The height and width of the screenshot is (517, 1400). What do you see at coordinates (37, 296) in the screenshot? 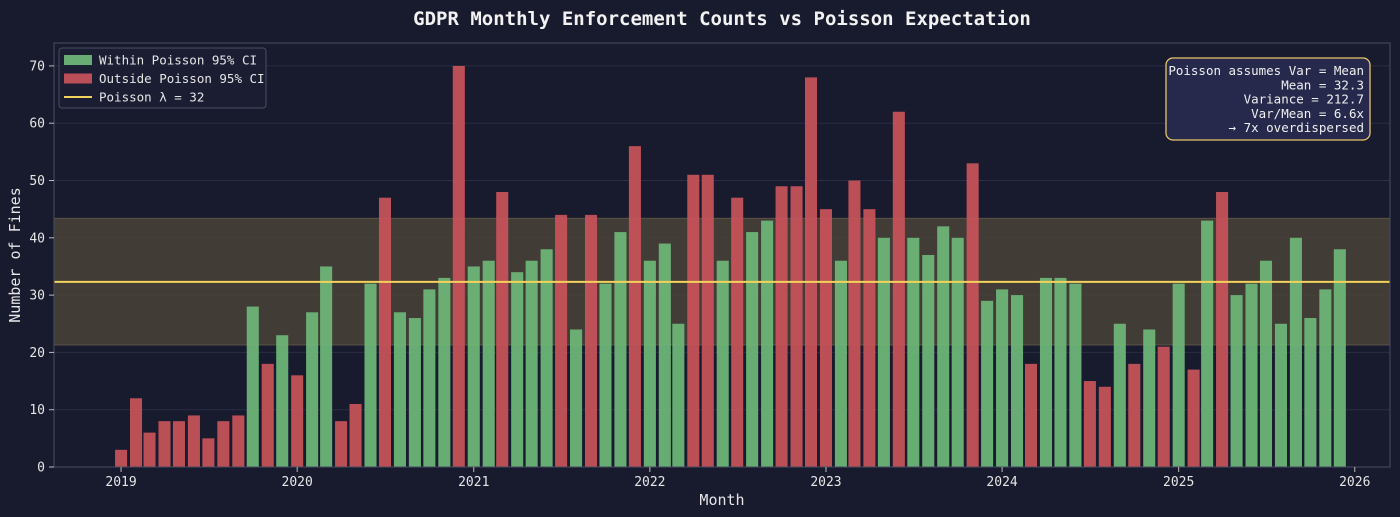
I see `y-tick-label: 30` at bounding box center [37, 296].